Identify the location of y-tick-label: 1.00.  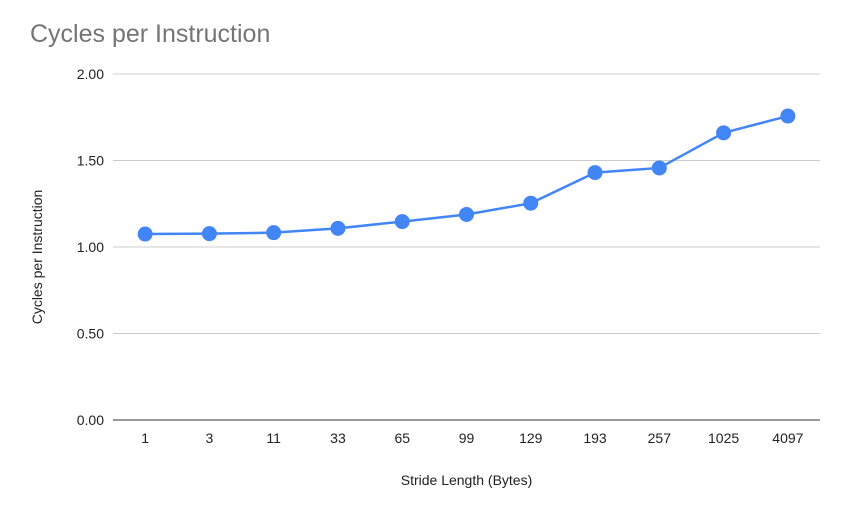
(90, 247).